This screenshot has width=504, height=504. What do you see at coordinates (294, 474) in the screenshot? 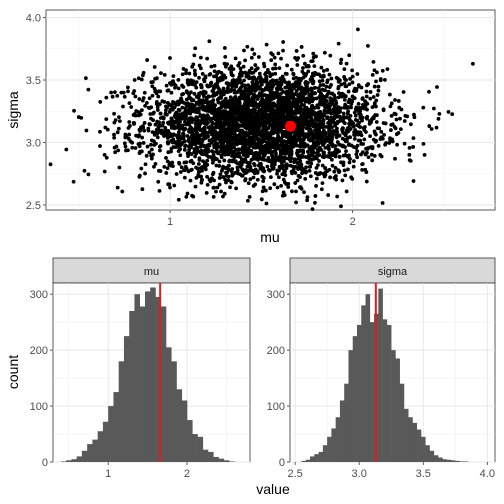
I see `x-tick-label: 2.5` at bounding box center [294, 474].